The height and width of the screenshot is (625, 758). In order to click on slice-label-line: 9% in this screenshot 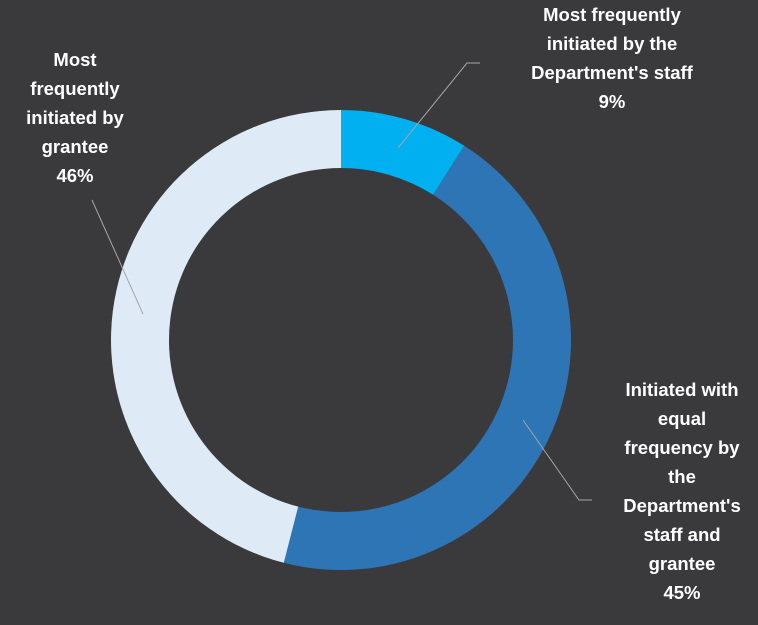, I will do `click(612, 101)`.